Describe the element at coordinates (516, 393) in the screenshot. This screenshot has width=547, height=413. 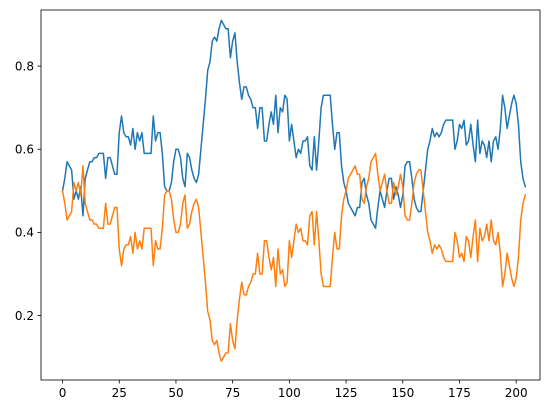
I see `x-tick-label: 200` at that location.